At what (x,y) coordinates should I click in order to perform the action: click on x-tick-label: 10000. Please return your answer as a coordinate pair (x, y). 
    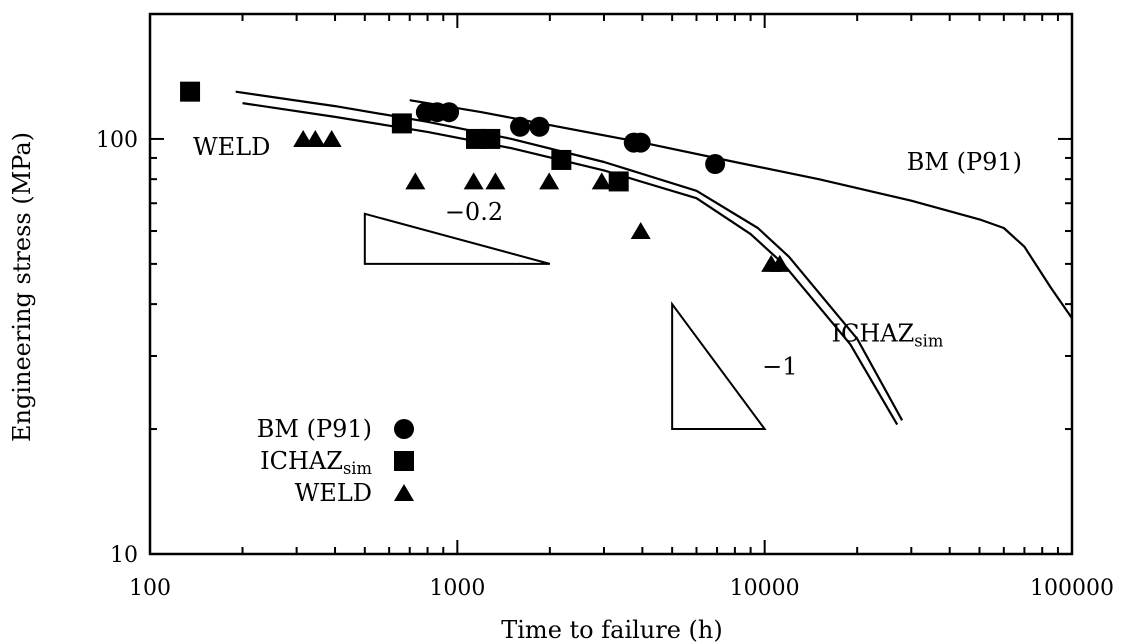
    Looking at the image, I should click on (765, 588).